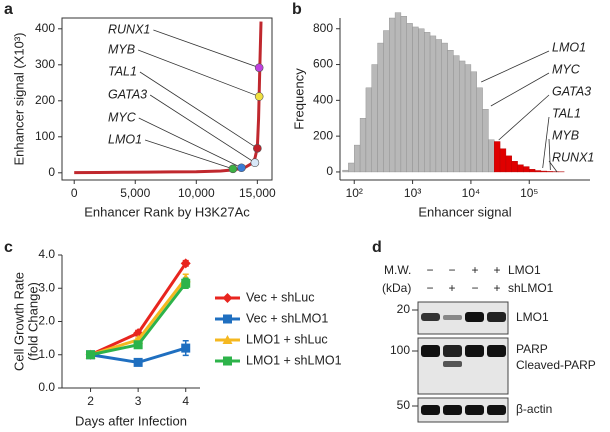 The height and width of the screenshot is (432, 610). I want to click on band-label: β-actin, so click(534, 409).